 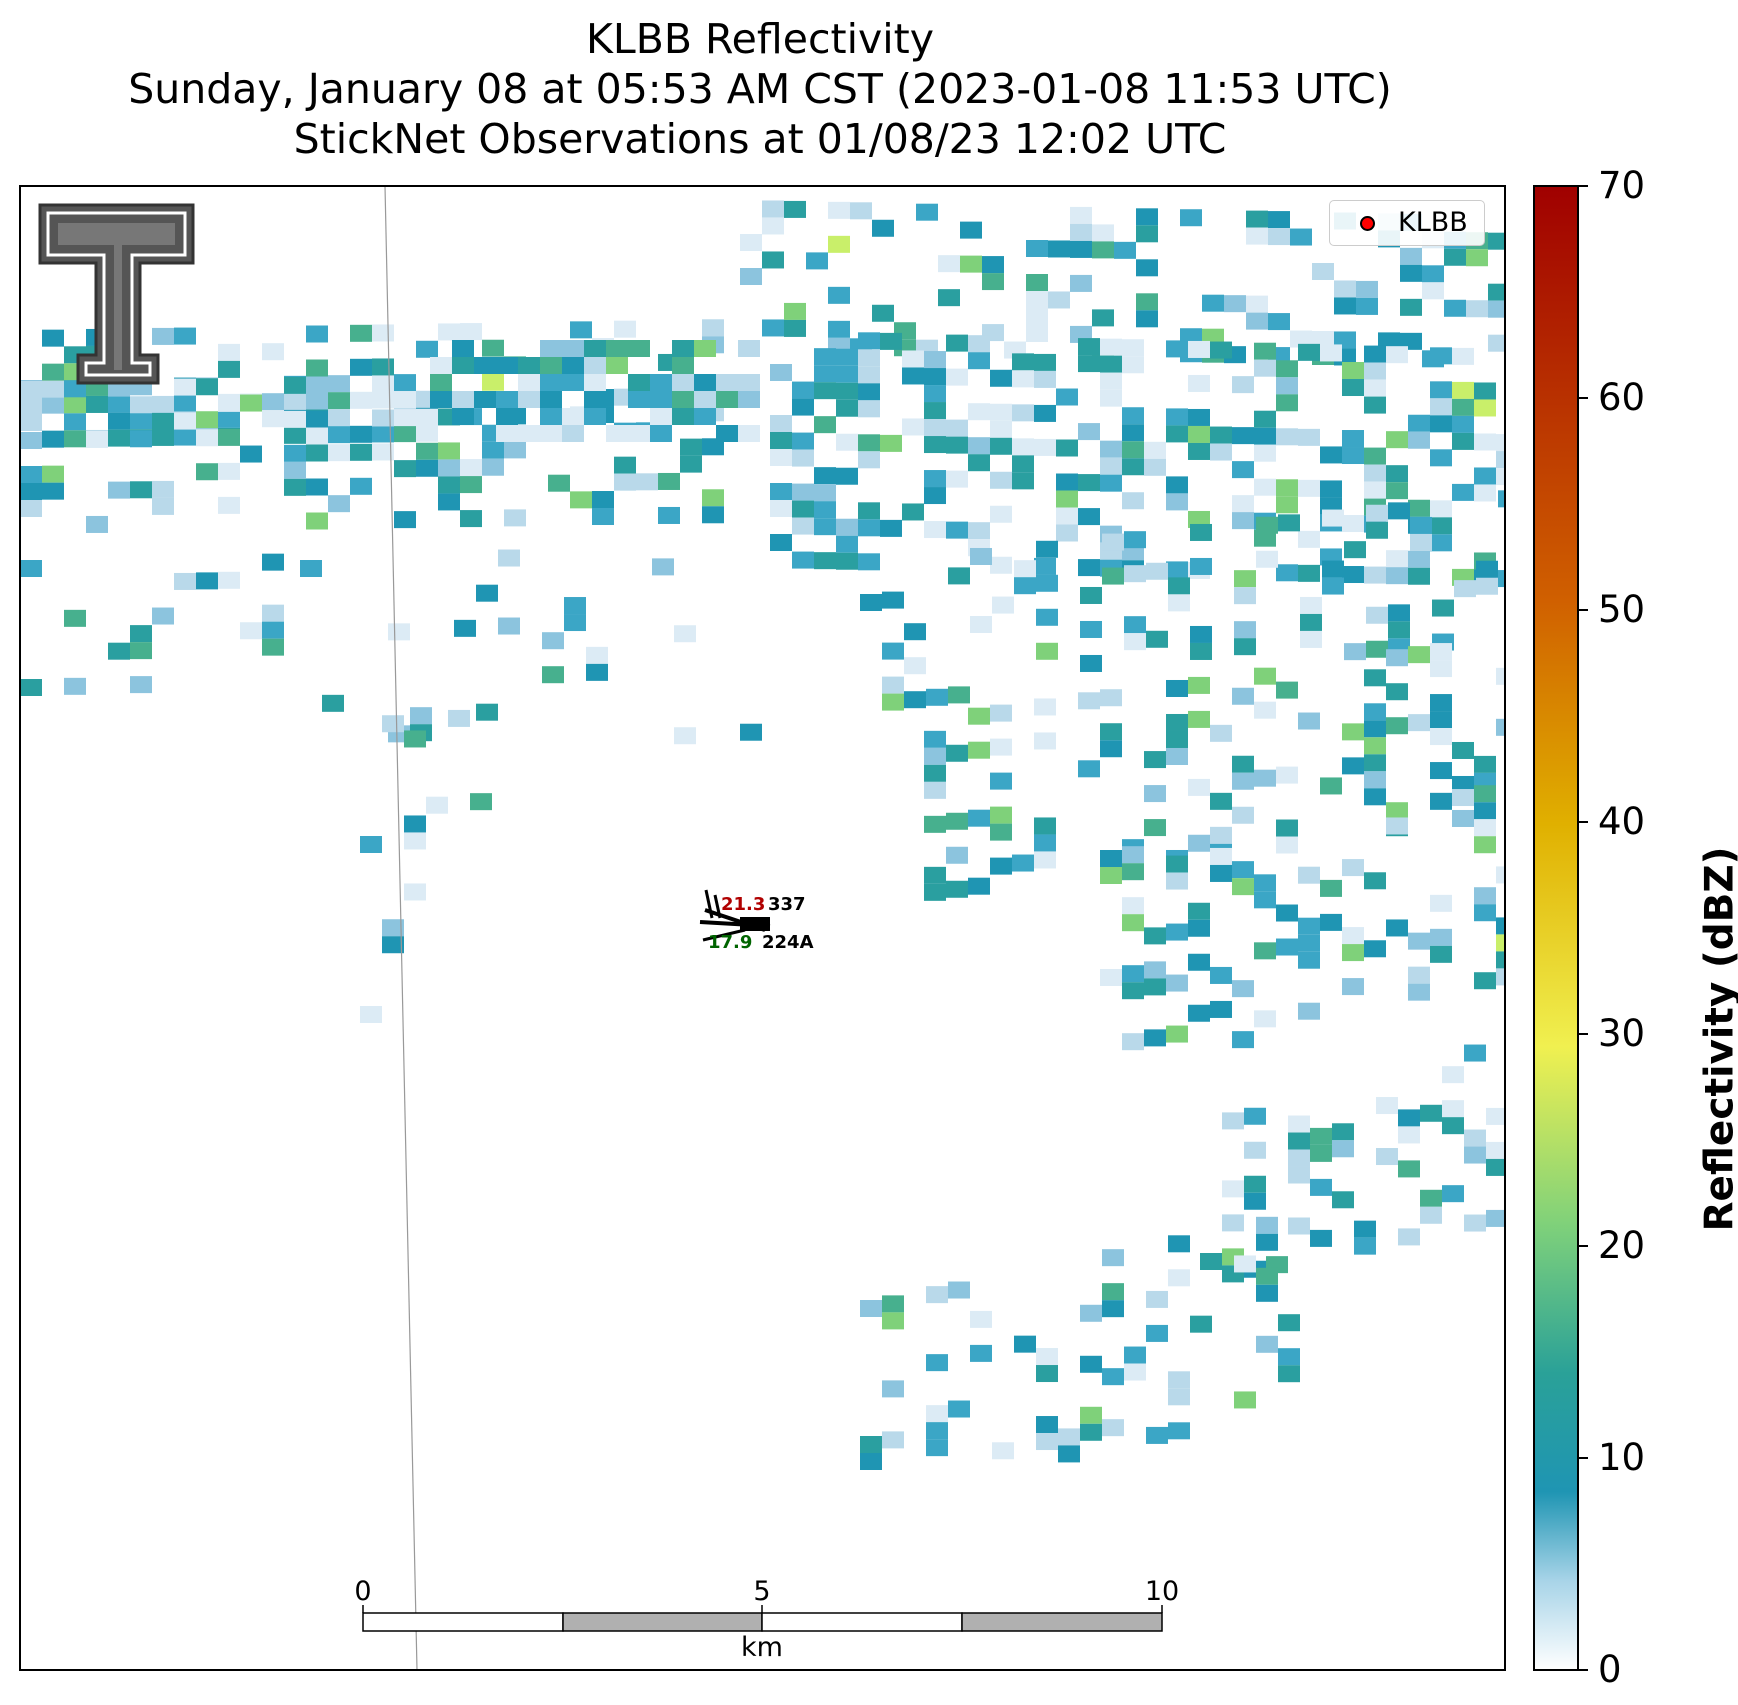 What do you see at coordinates (1622, 1245) in the screenshot?
I see `colorbar-tick-label: 20` at bounding box center [1622, 1245].